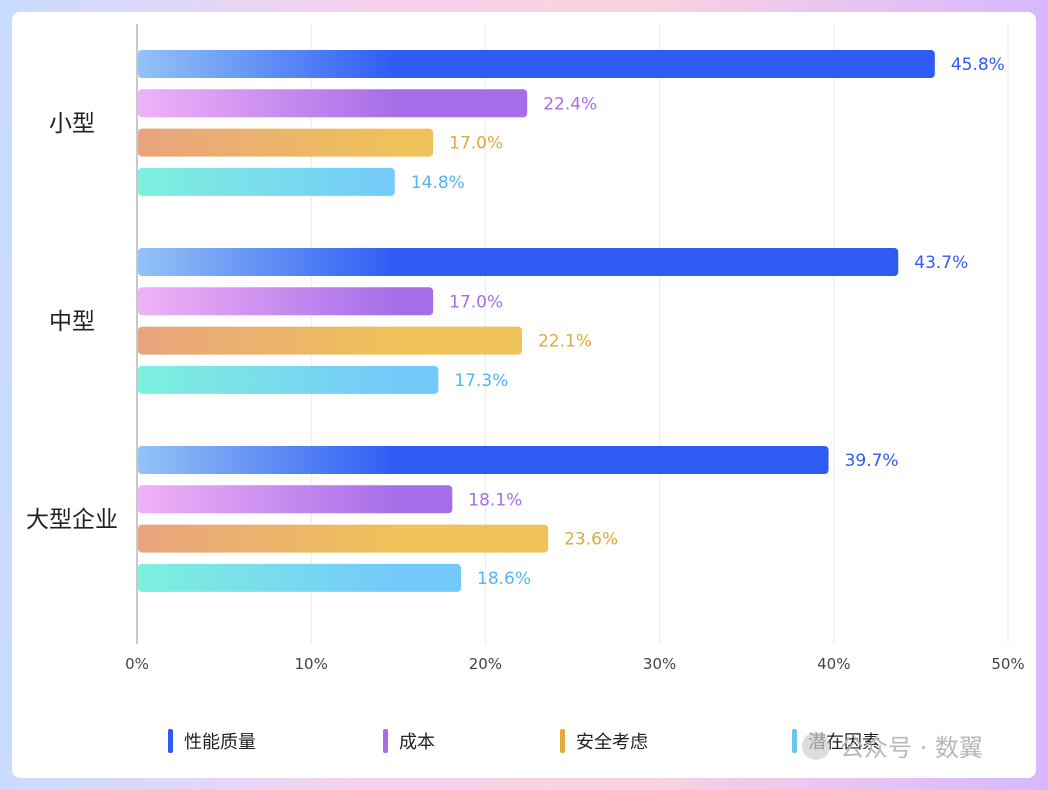 This screenshot has width=1048, height=790. Describe the element at coordinates (438, 183) in the screenshot. I see `data-label: 14.8%` at that location.